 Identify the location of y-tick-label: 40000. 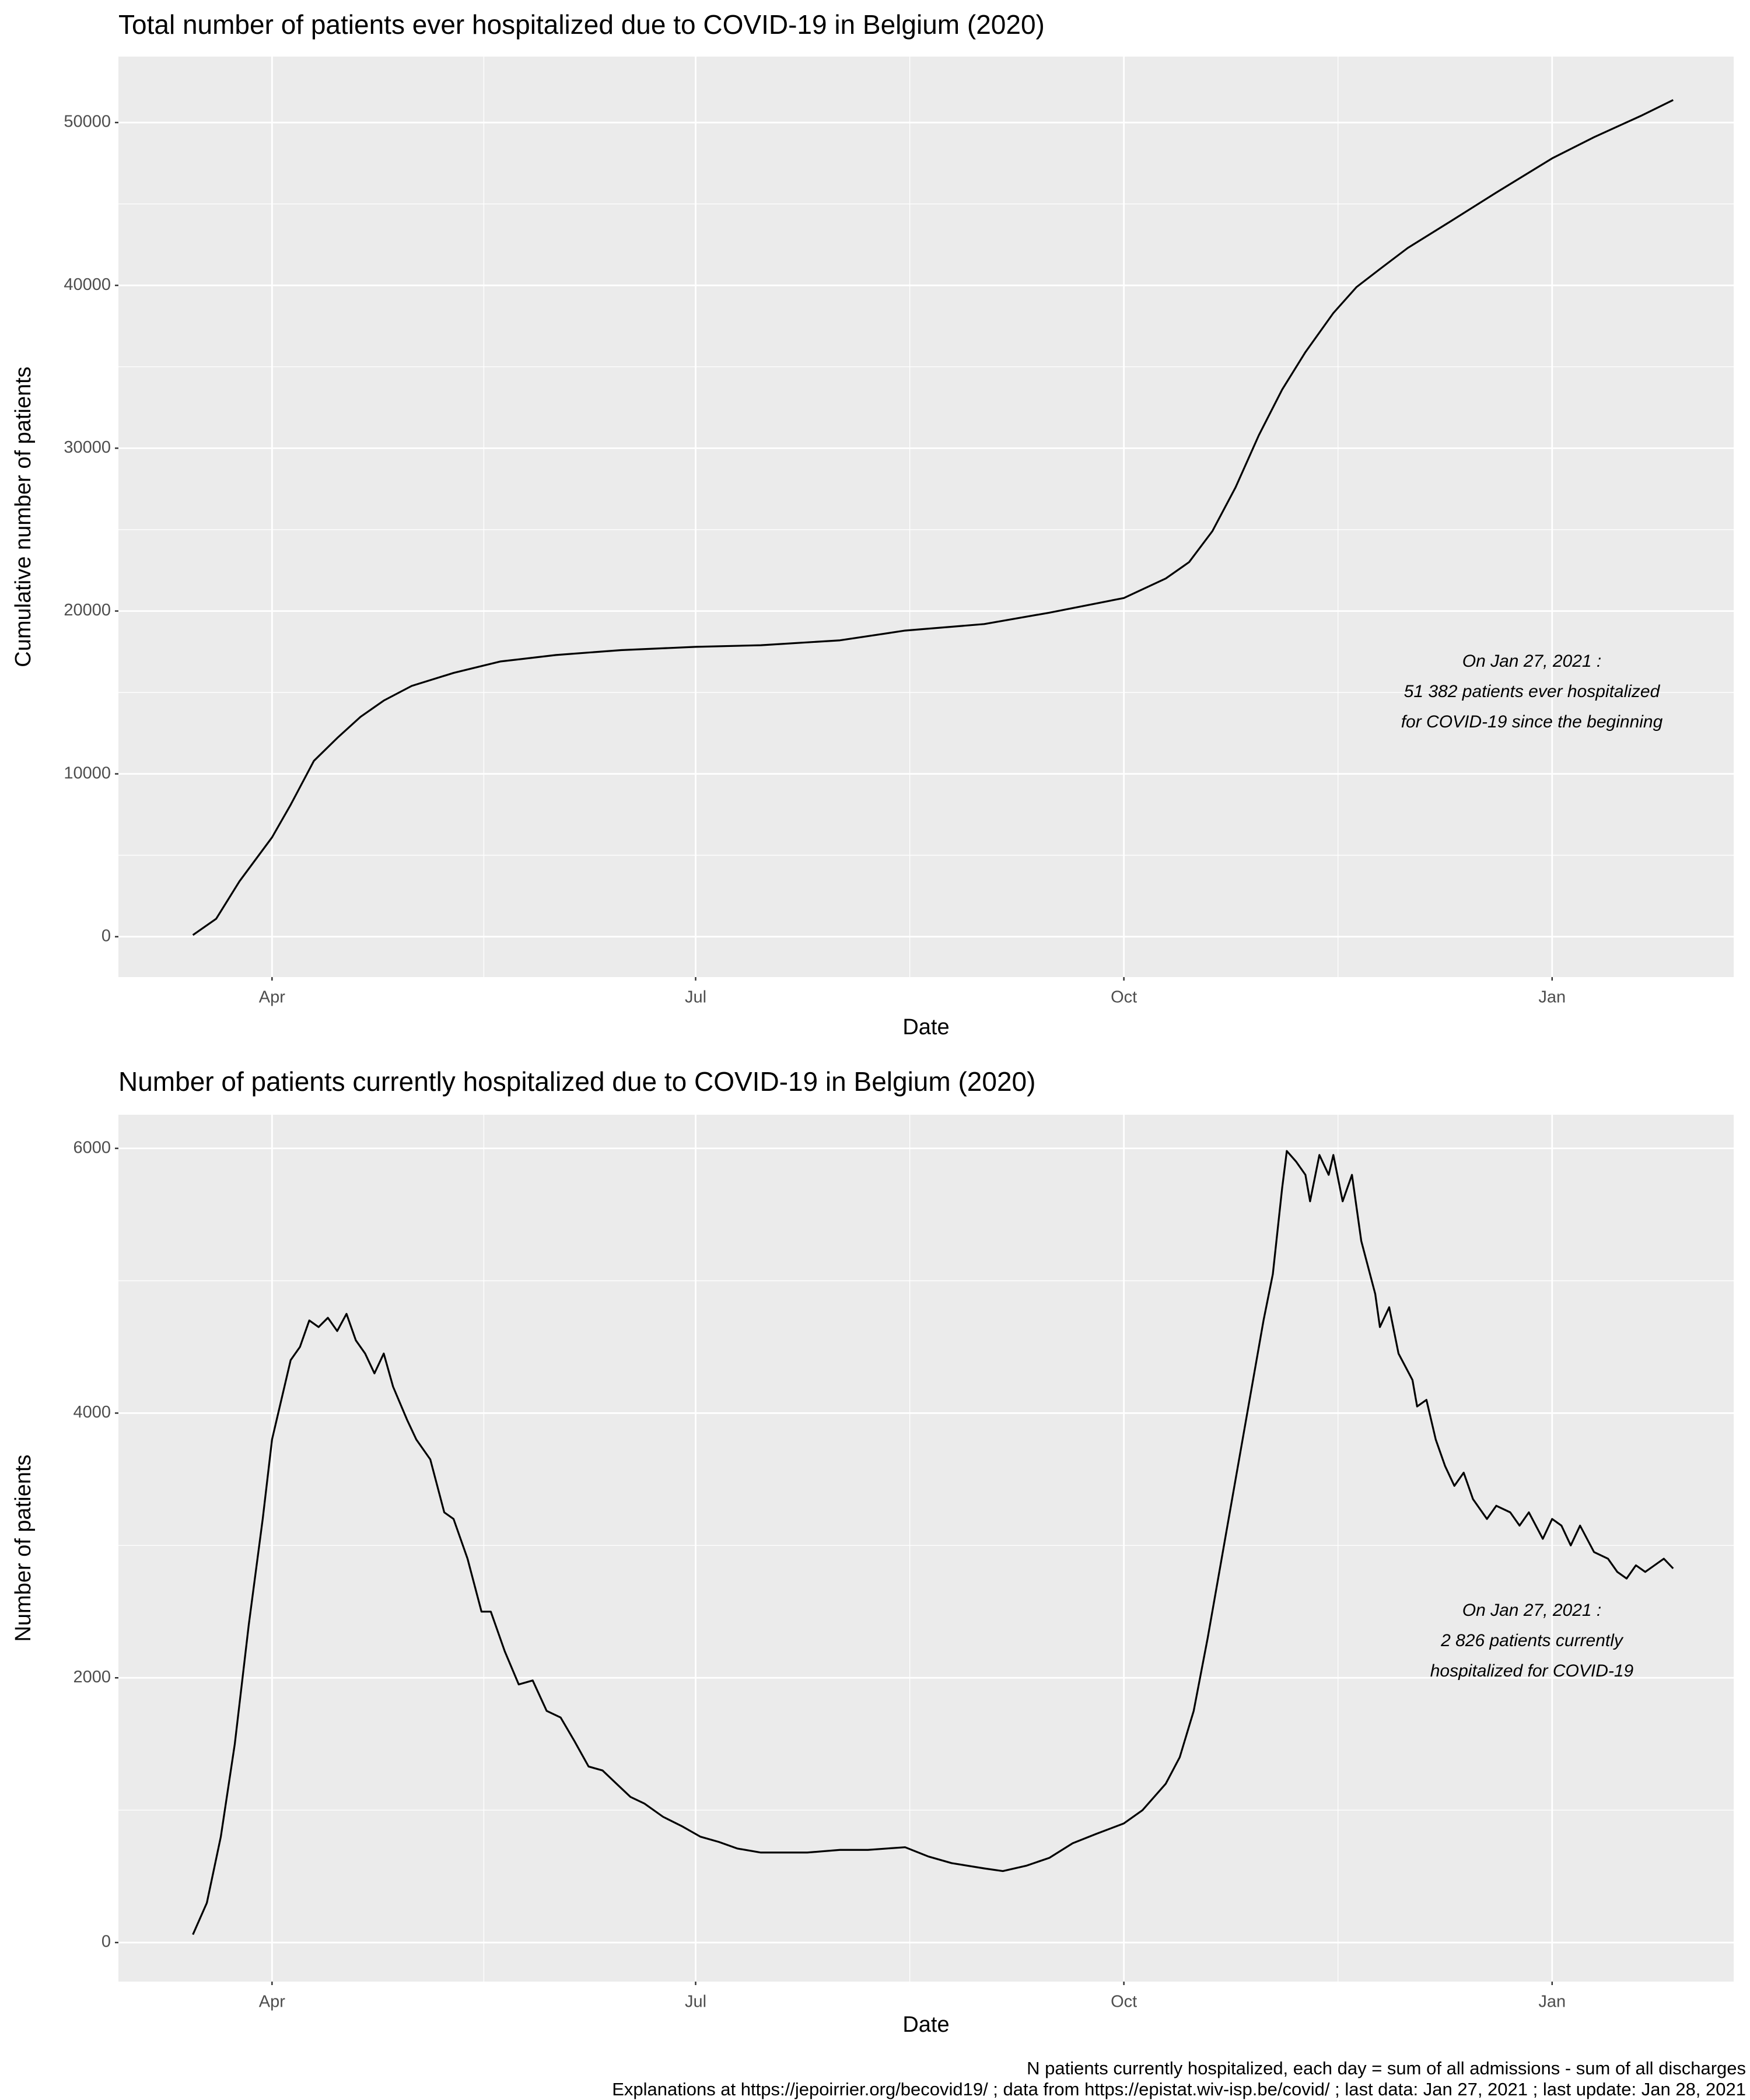
(87, 284).